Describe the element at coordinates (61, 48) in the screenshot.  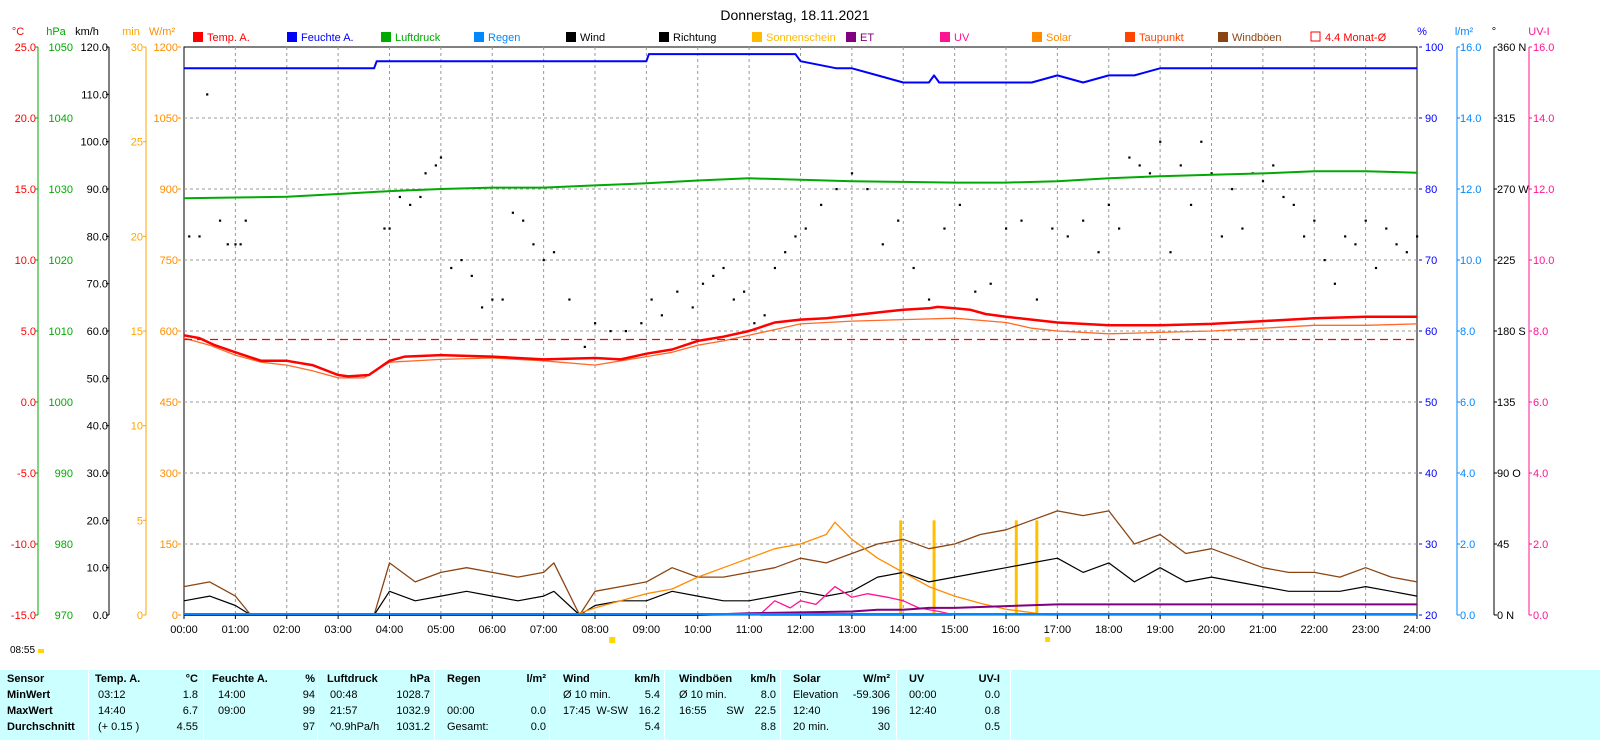
I see `axis-tick-pressure-0: 1050` at that location.